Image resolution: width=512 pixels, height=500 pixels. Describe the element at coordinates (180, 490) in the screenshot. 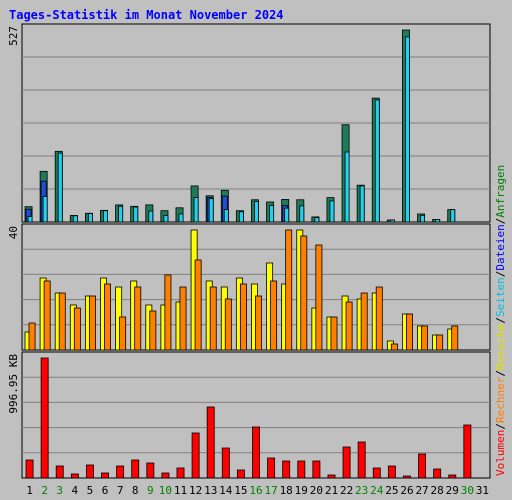

I see `day-label: 11` at that location.